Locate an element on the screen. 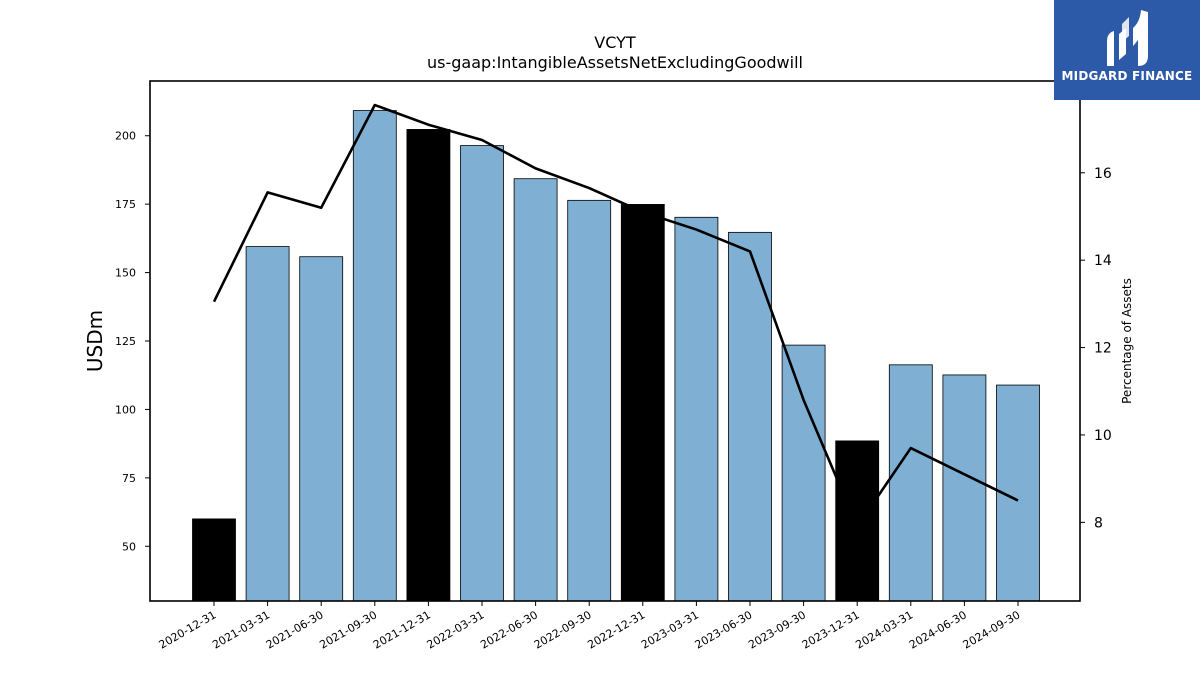 This screenshot has height=675, width=1200. x-tick-label: 2021-06-30 is located at coordinates (295, 629).